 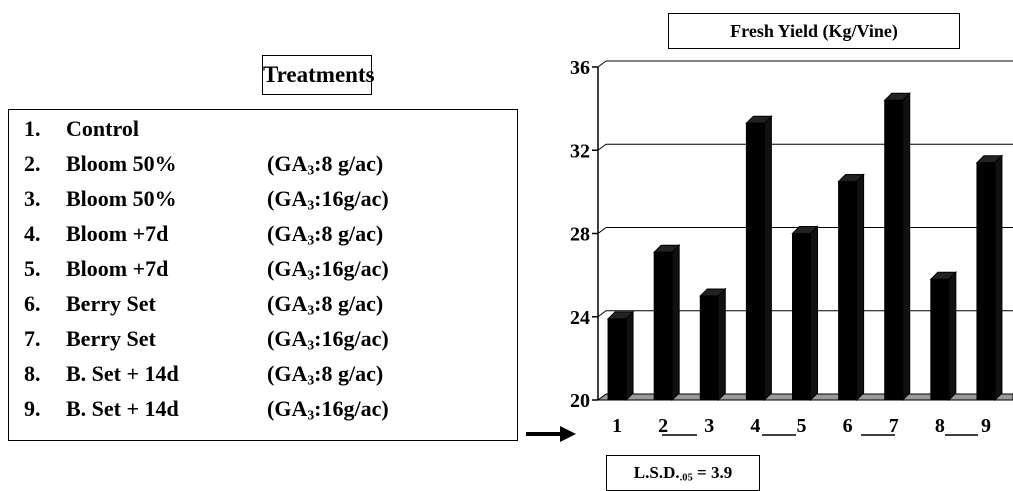 What do you see at coordinates (580, 318) in the screenshot?
I see `y-tick-label: 24` at bounding box center [580, 318].